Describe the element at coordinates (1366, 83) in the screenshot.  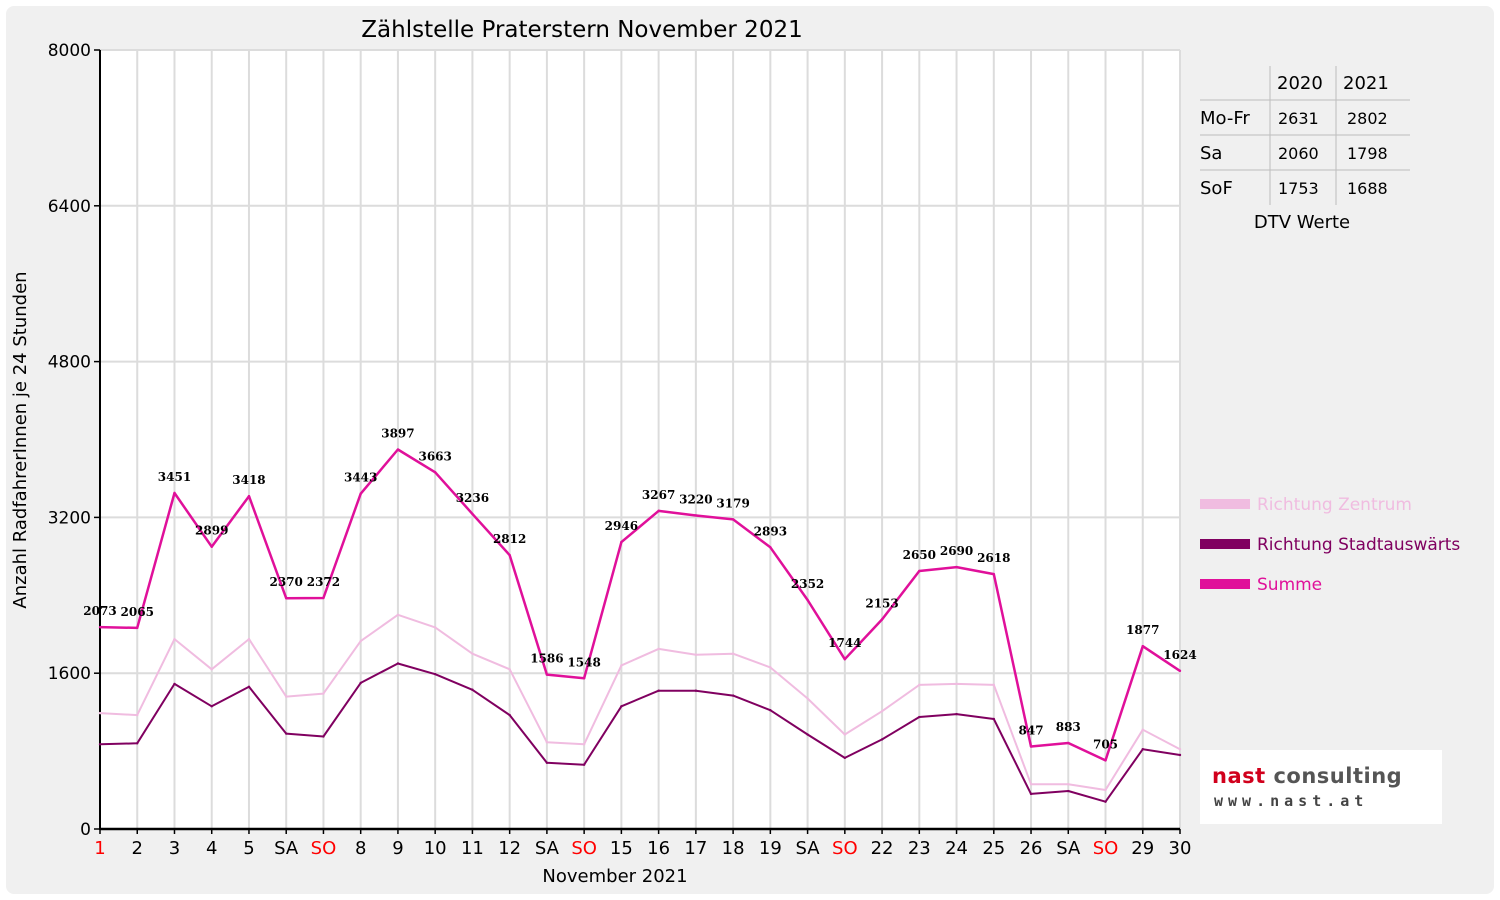
I see `table-header: 2021` at that location.